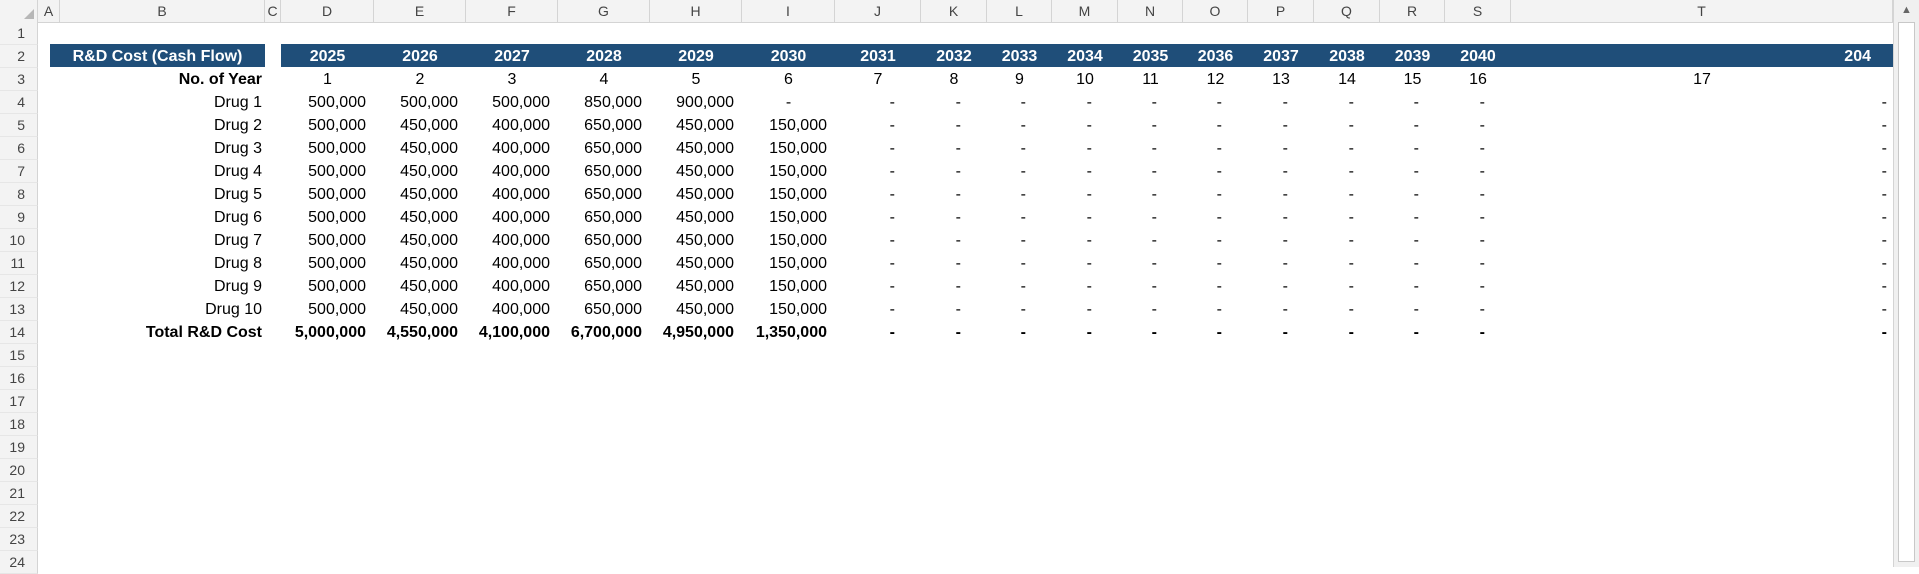 The width and height of the screenshot is (1919, 574). Describe the element at coordinates (19, 493) in the screenshot. I see `row-header-21: 21` at that location.